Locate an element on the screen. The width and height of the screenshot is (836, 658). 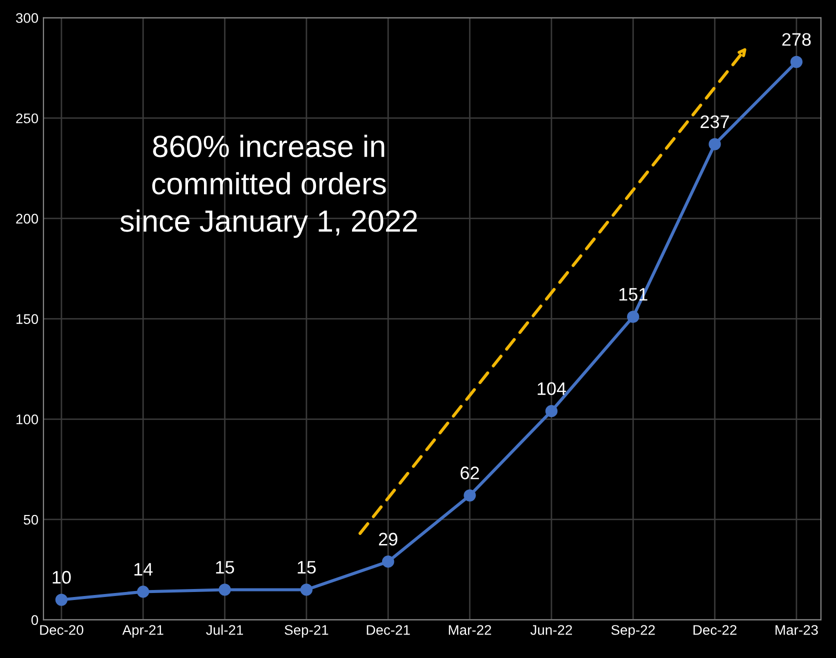
y-tick-label: 200 is located at coordinates (27, 219).